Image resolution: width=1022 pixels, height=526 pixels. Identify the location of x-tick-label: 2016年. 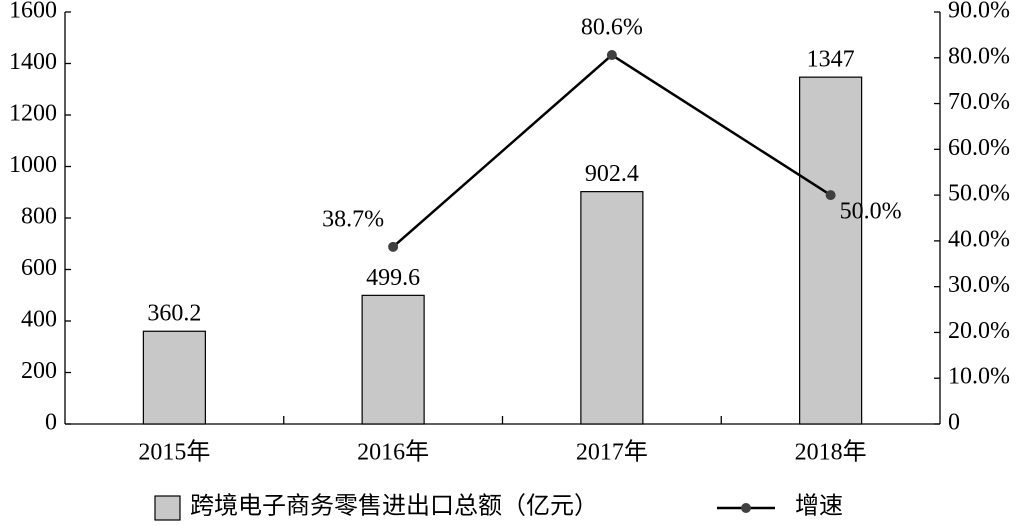
(393, 452).